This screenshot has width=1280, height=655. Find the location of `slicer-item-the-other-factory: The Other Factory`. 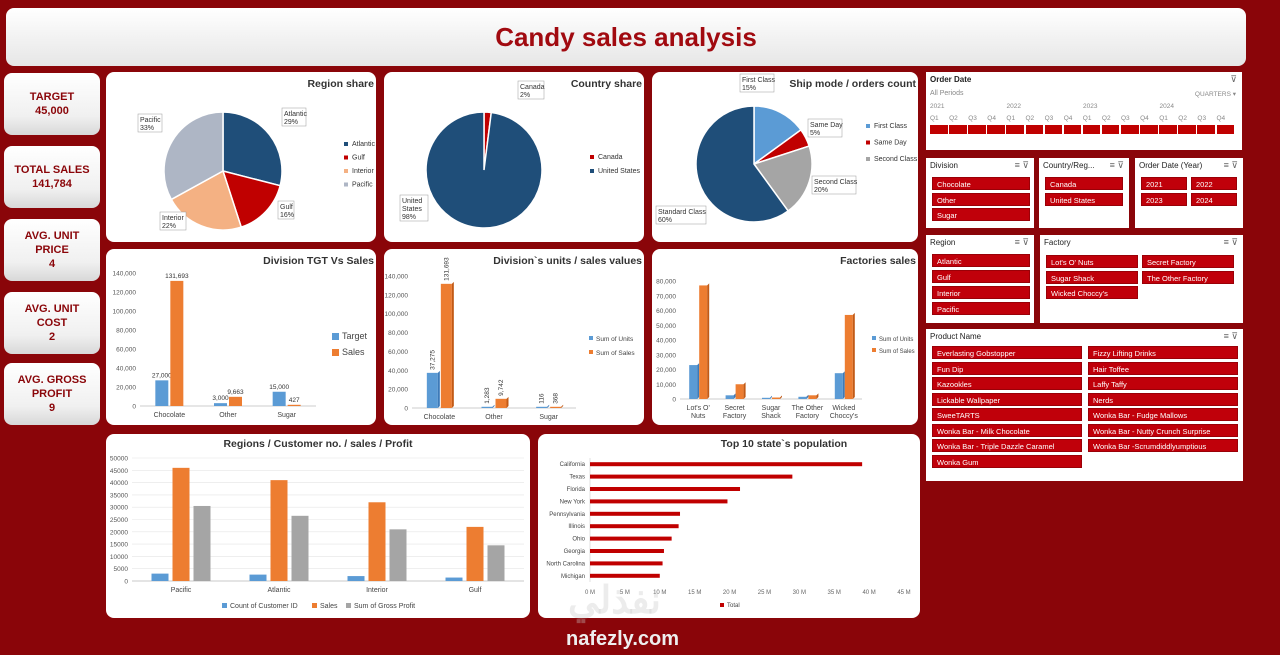

slicer-item-the-other-factory: The Other Factory is located at coordinates (1188, 277).